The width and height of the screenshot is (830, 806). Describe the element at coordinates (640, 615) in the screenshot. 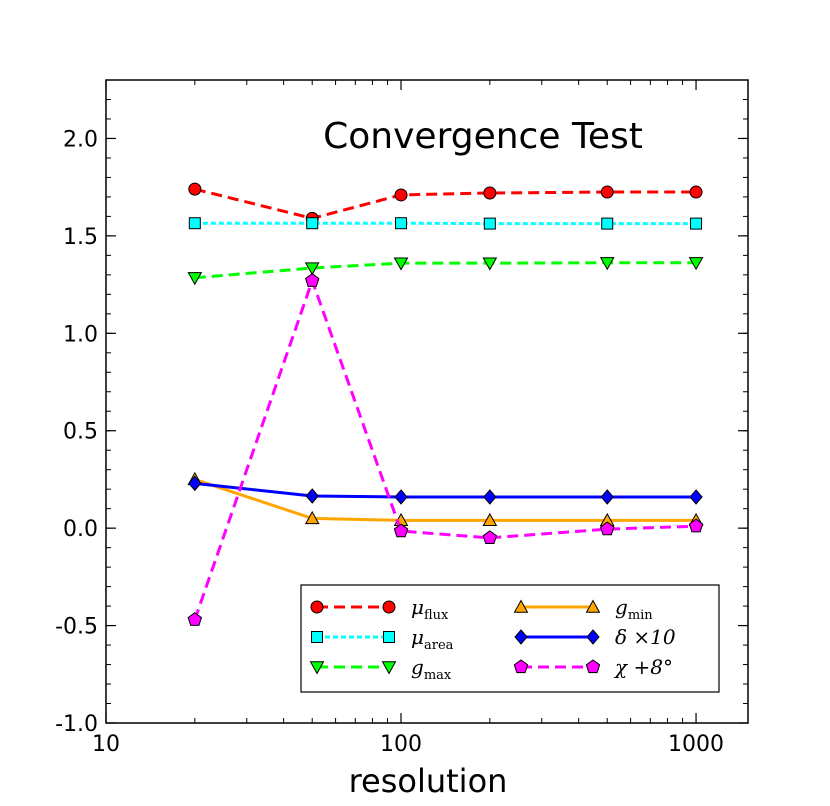

I see `legend-subscript: min` at that location.